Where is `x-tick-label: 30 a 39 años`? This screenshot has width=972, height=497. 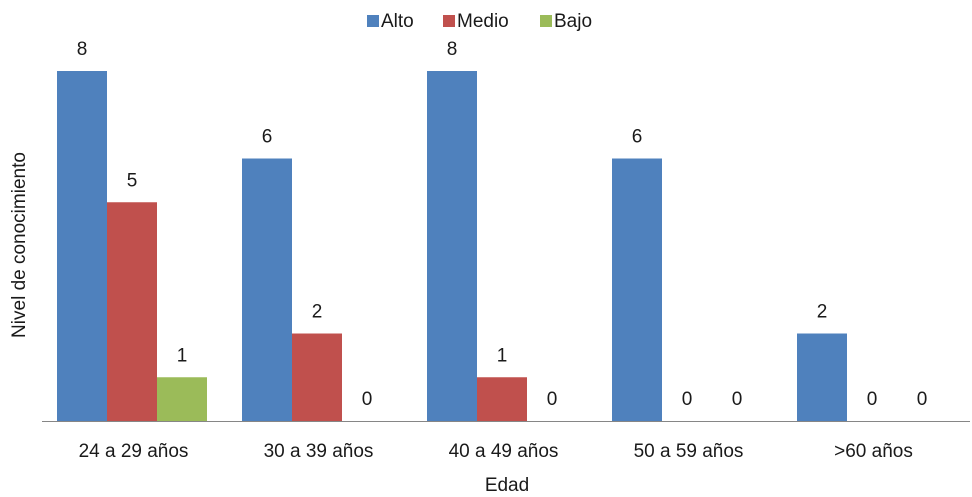 x-tick-label: 30 a 39 años is located at coordinates (319, 451).